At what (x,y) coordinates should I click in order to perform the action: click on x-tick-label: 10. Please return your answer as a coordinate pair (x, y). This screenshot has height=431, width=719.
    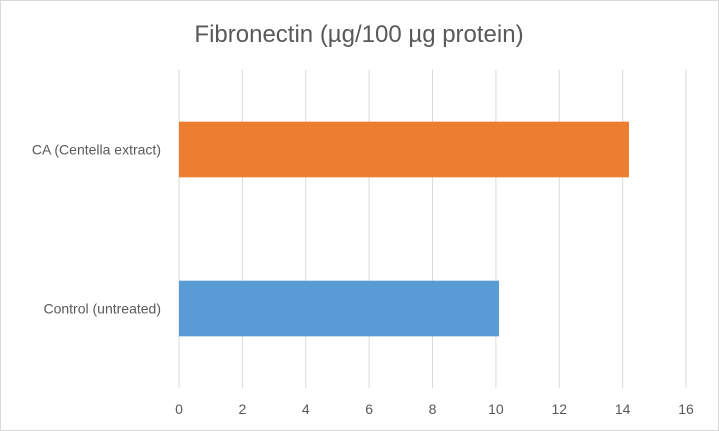
    Looking at the image, I should click on (496, 409).